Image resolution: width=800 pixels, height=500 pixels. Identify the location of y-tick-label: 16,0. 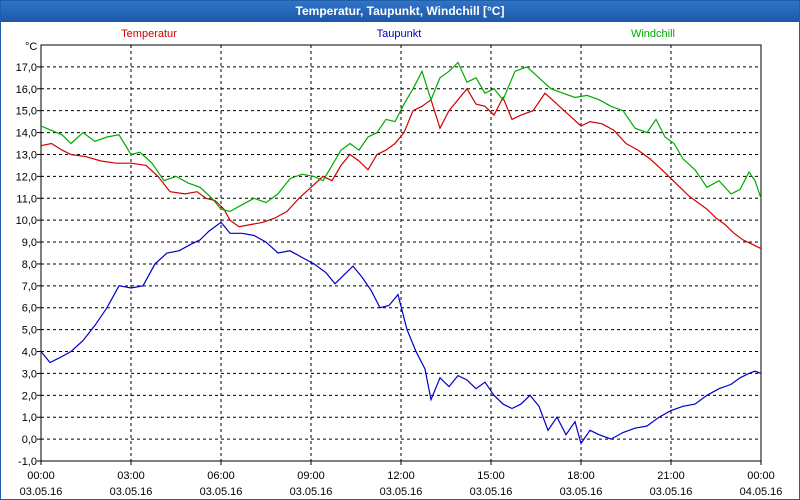
(26, 90).